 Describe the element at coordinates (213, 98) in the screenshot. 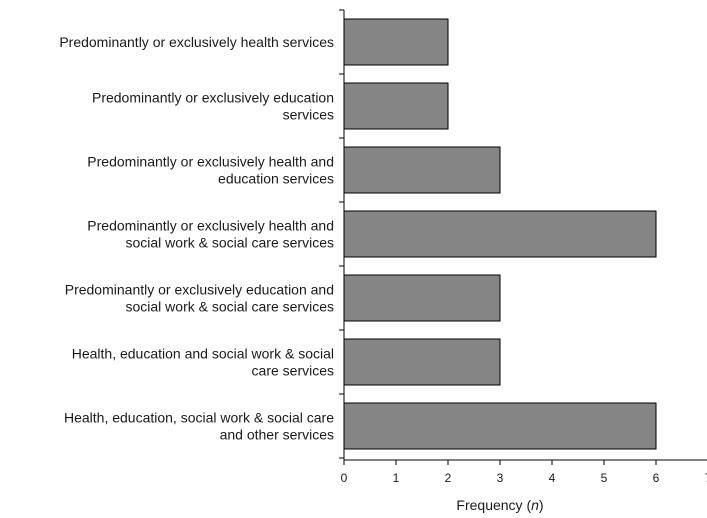

I see `category-label: Predominantly or exclusively education` at that location.